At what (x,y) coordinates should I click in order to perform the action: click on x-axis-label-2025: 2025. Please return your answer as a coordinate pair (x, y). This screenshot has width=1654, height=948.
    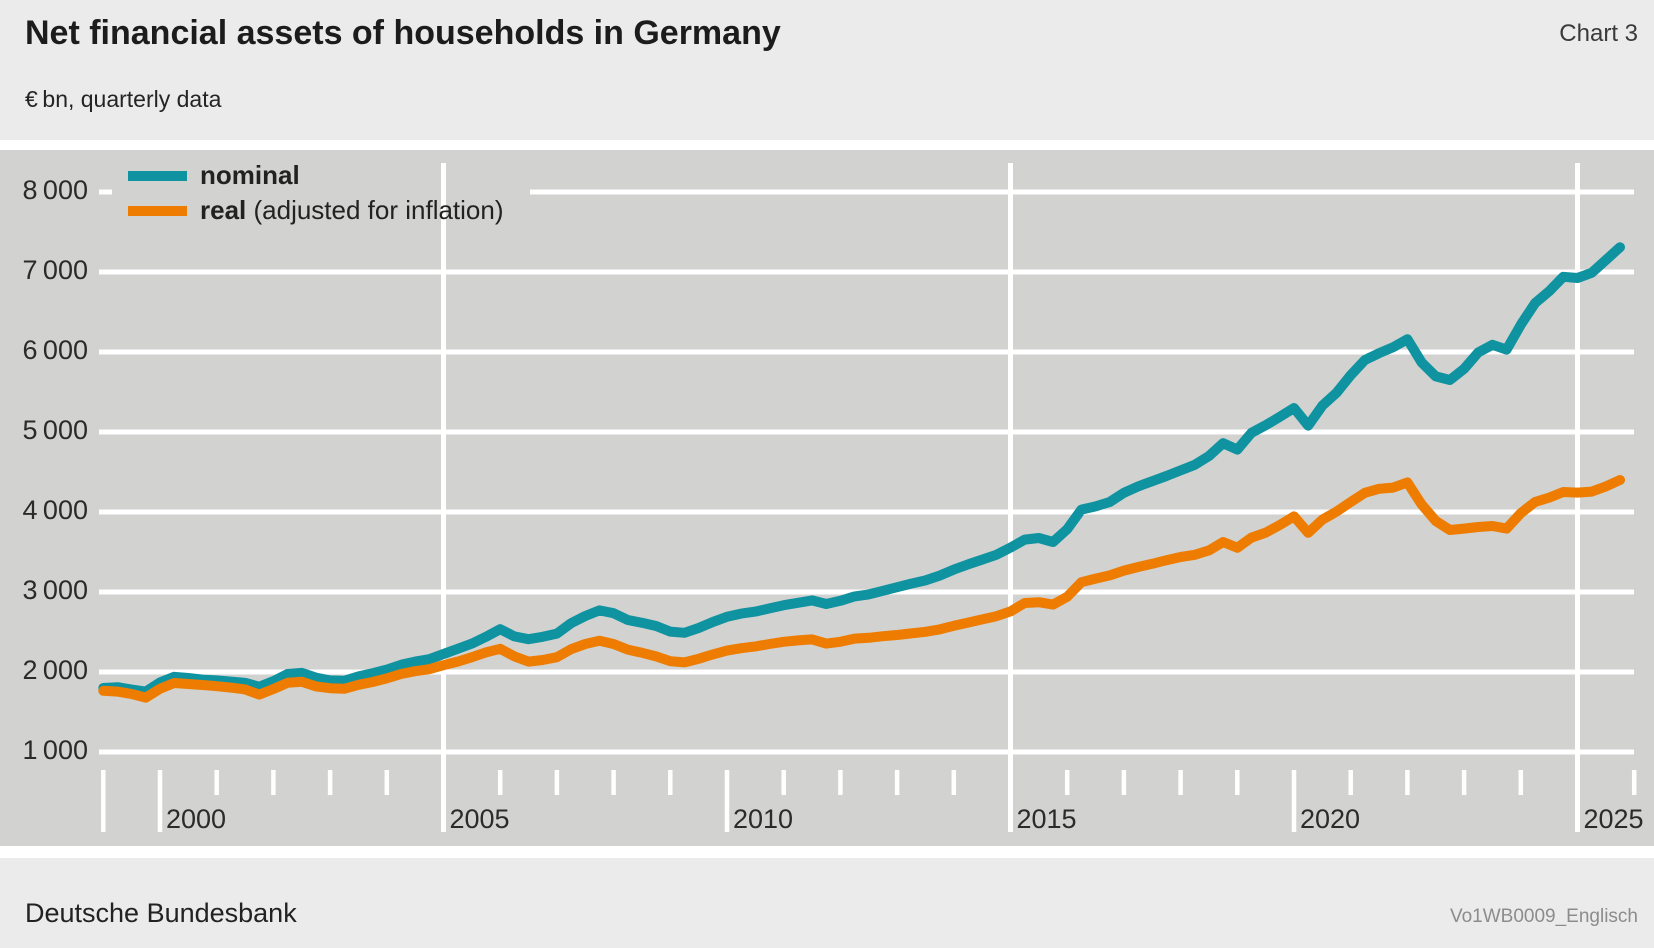
    Looking at the image, I should click on (1613, 819).